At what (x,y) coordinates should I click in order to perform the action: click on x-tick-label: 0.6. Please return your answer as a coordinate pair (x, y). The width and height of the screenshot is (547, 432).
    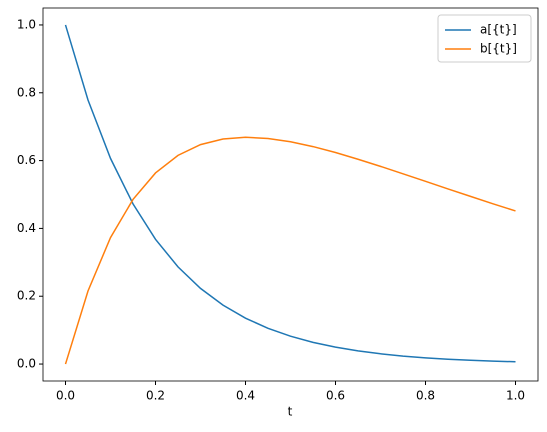
    Looking at the image, I should click on (335, 396).